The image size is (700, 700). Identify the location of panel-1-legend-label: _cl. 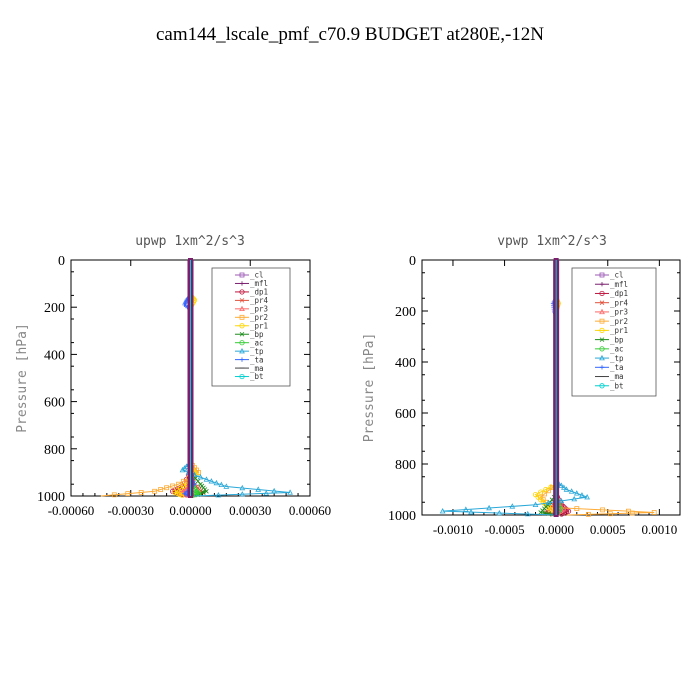
(257, 275).